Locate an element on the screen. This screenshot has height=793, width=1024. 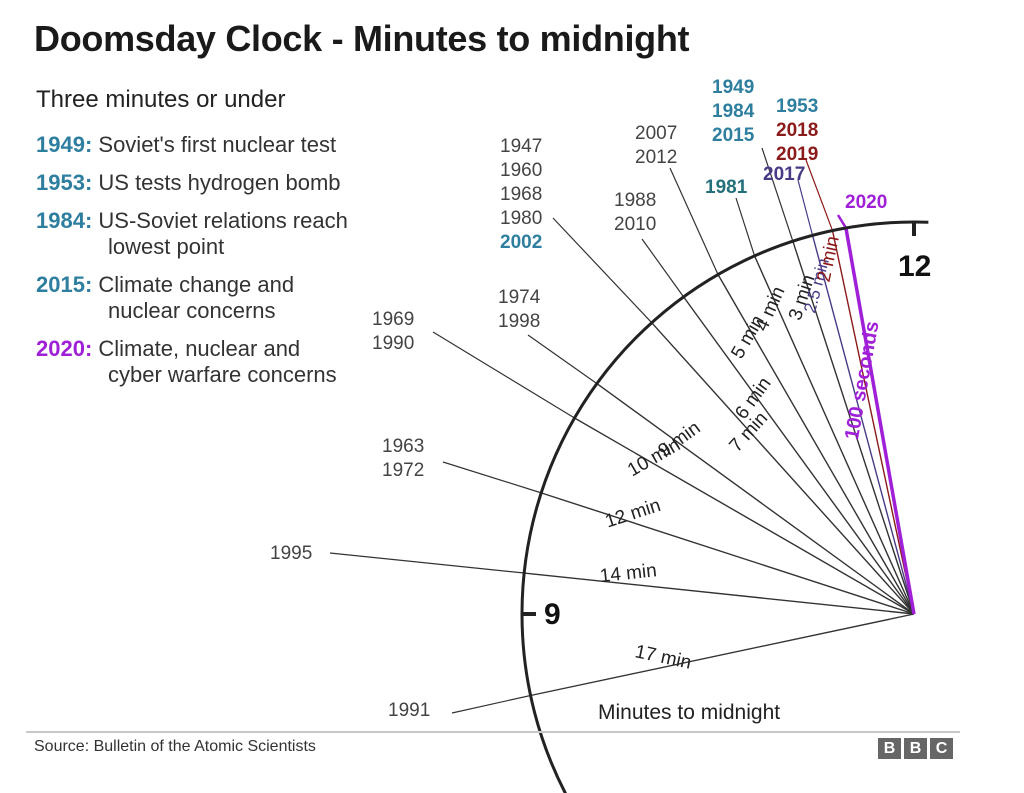
year-label: 2018 is located at coordinates (797, 130).